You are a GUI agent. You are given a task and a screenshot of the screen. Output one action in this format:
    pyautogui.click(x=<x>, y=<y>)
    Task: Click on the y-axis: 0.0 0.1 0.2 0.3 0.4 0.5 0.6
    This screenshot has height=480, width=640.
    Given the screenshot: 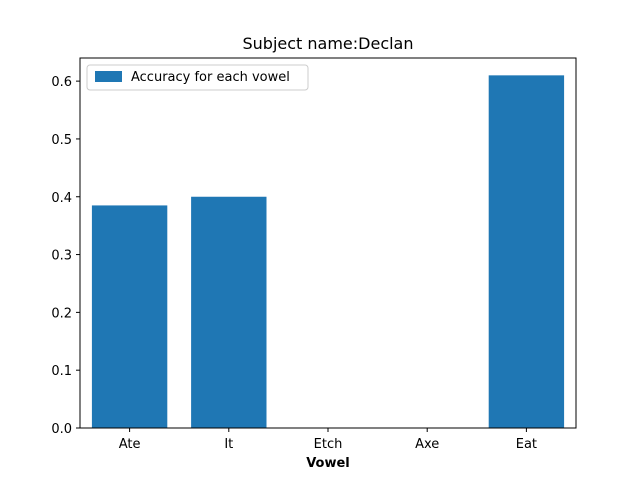 What is the action you would take?
    pyautogui.click(x=65, y=256)
    